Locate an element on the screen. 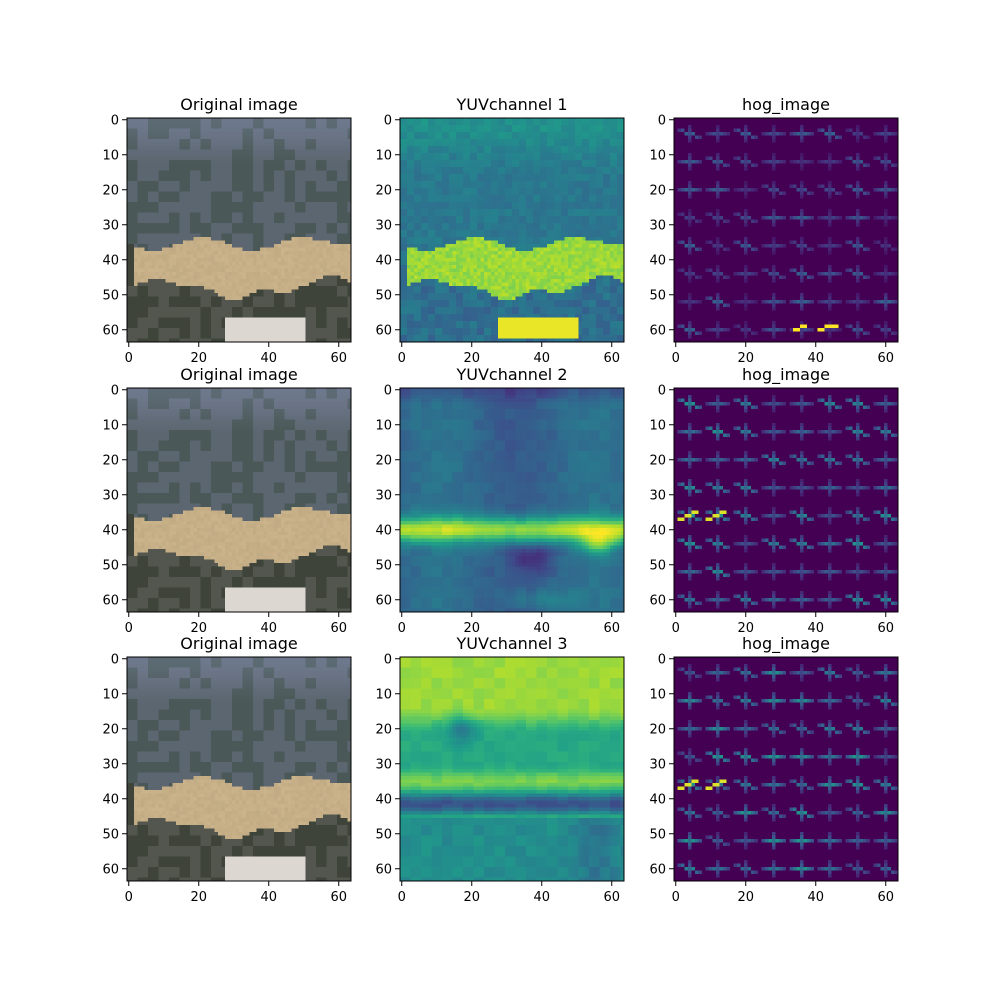 The height and width of the screenshot is (991, 1000). subplot-title: YUVchannel 2 is located at coordinates (511, 374).